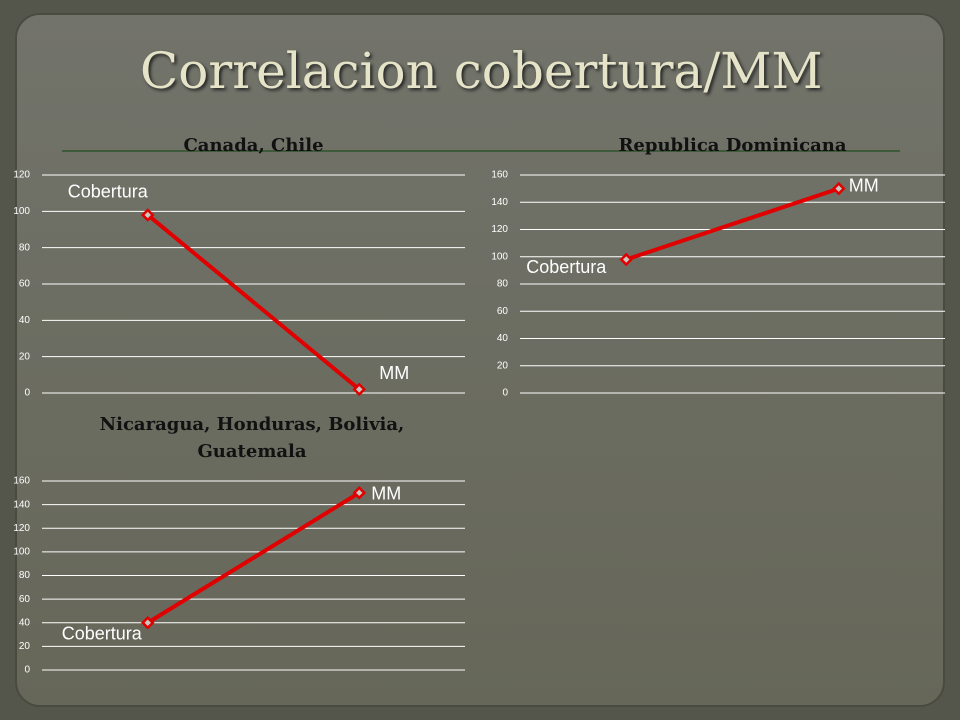 The image size is (960, 720). What do you see at coordinates (253, 145) in the screenshot?
I see `chart-title: Canada, Chile` at bounding box center [253, 145].